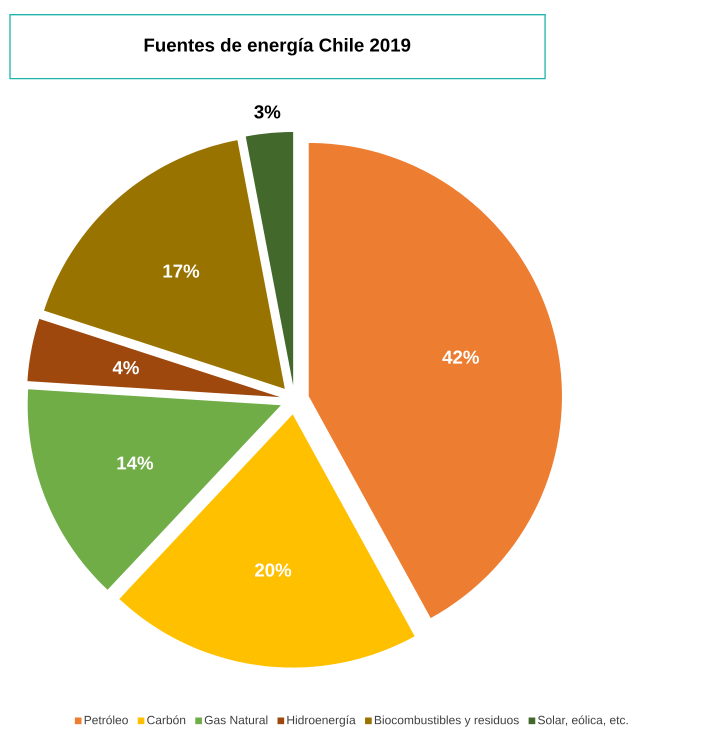 Image resolution: width=704 pixels, height=733 pixels. Describe the element at coordinates (136, 463) in the screenshot. I see `data-label: 14%` at that location.